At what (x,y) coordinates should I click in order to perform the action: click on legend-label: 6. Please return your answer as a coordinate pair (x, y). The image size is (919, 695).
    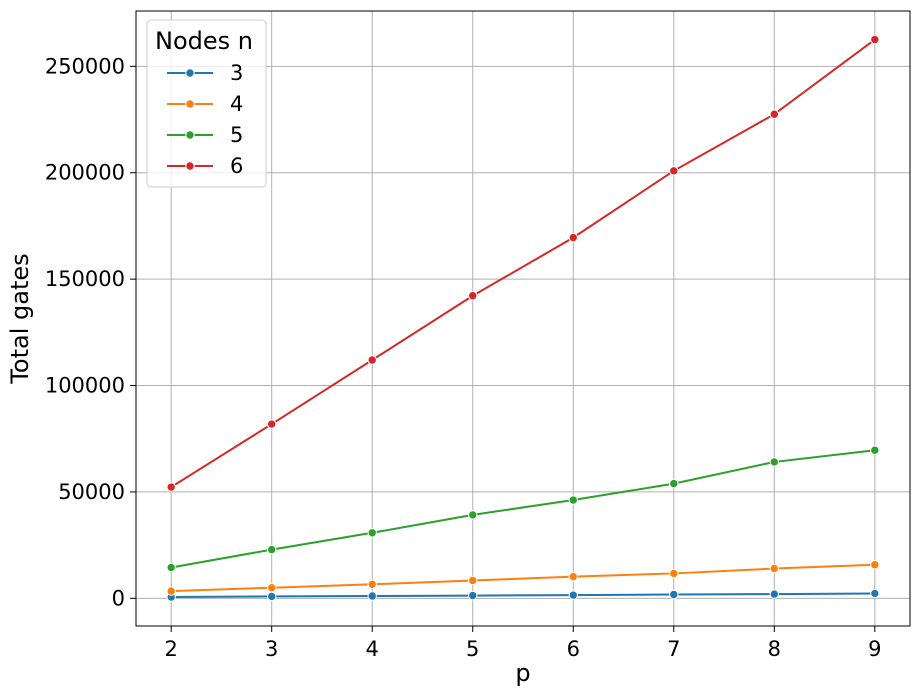
    Looking at the image, I should click on (236, 166).